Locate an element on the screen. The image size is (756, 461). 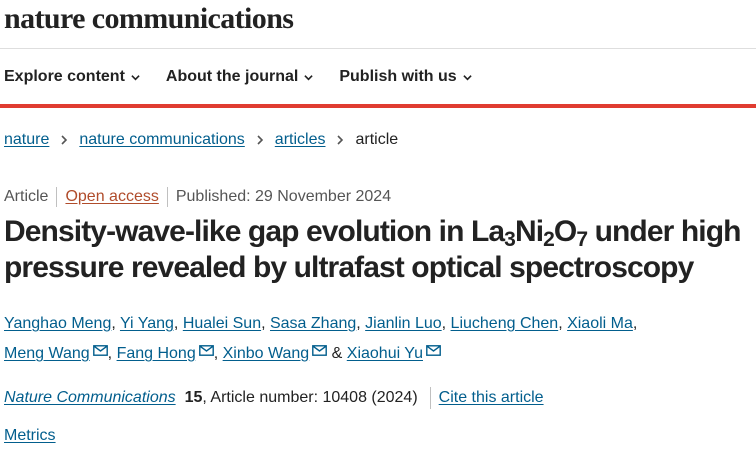
author: Fang Hong is located at coordinates (165, 353).